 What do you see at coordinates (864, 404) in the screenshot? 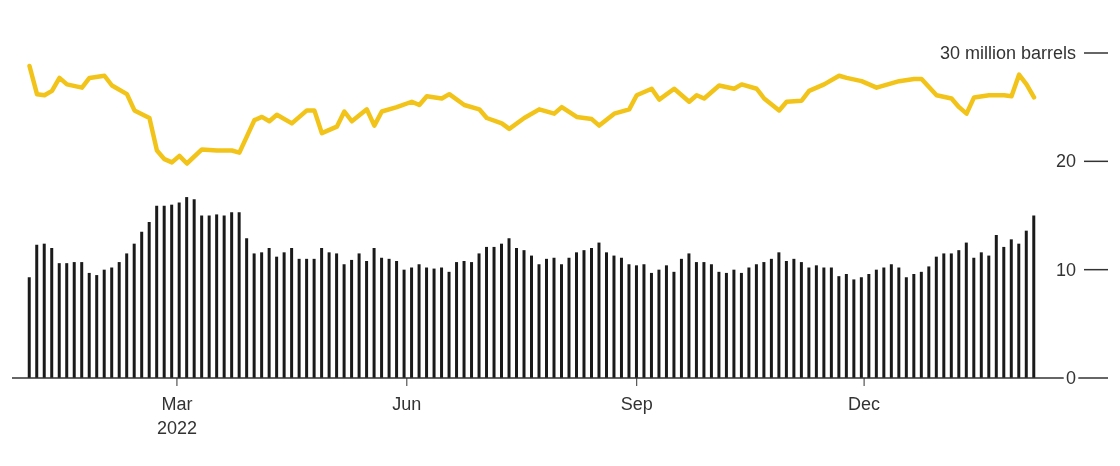
I see `x-tick-label: Dec` at bounding box center [864, 404].